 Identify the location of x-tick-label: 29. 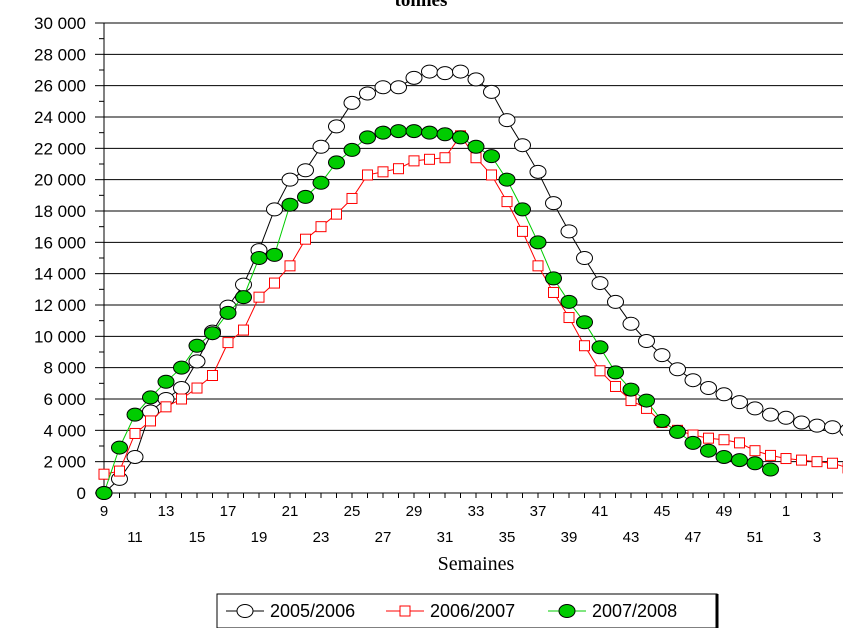
(414, 511).